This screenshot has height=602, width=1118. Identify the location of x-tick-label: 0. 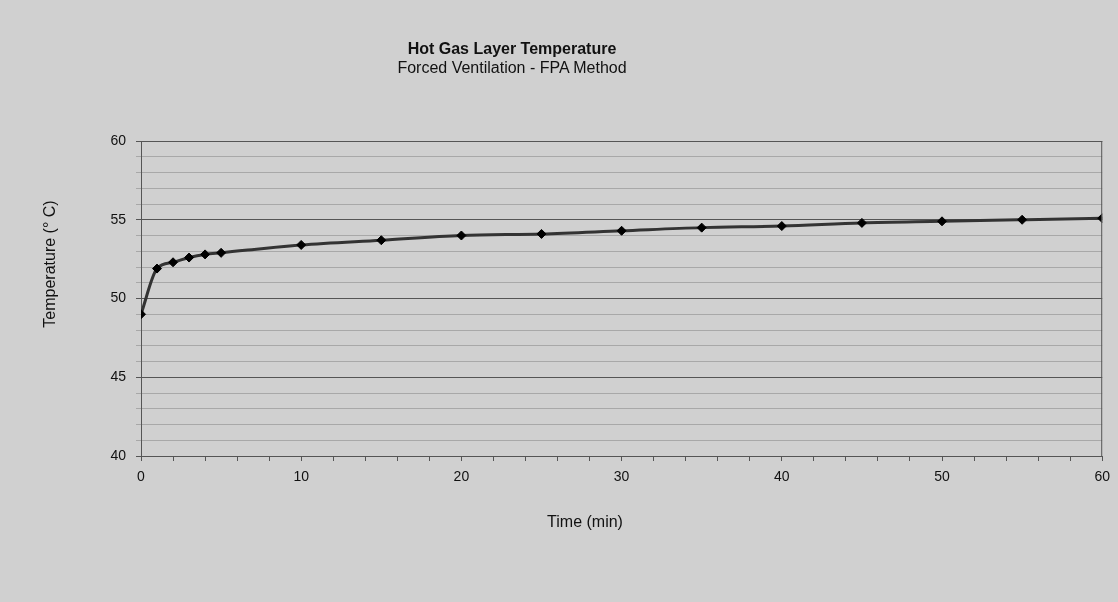
(141, 476).